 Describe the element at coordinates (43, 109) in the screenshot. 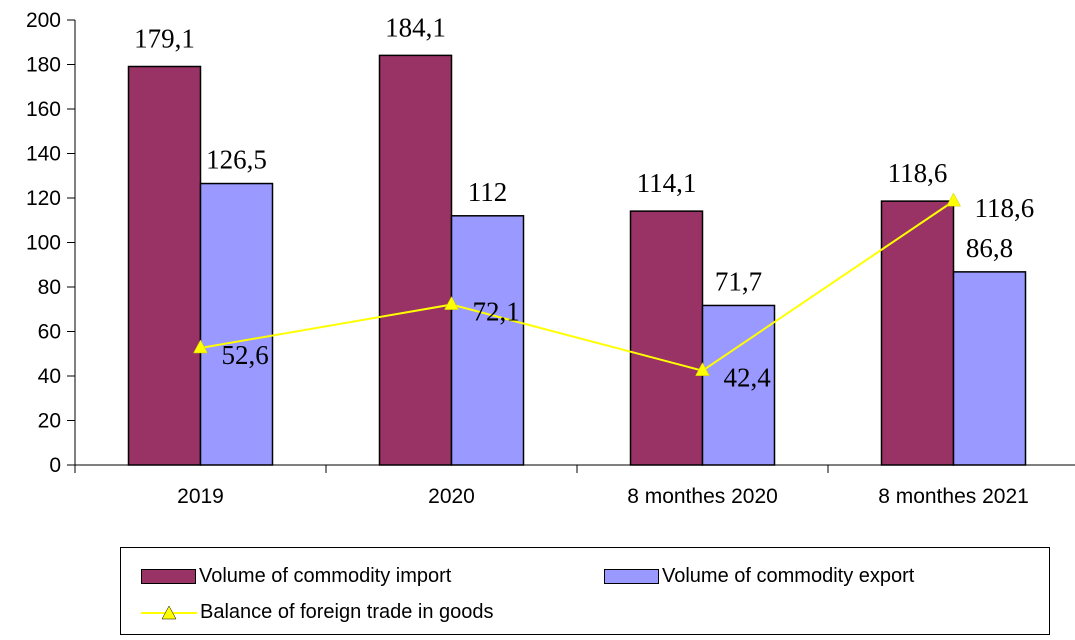

I see `y-tick-label: 160` at that location.